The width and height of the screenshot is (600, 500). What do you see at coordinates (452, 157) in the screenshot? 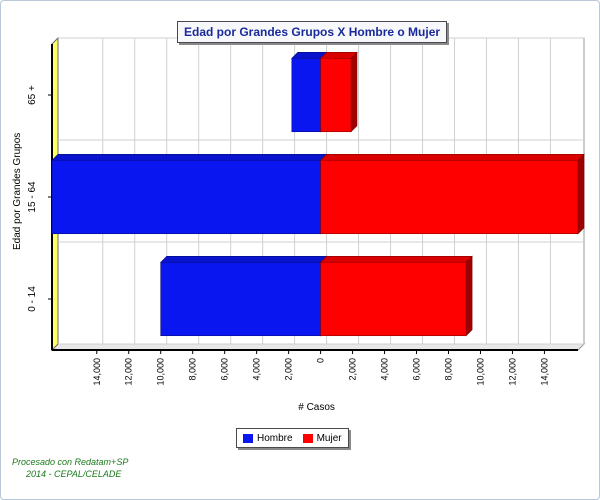
I see `bar-mujer-1-top` at bounding box center [452, 157].